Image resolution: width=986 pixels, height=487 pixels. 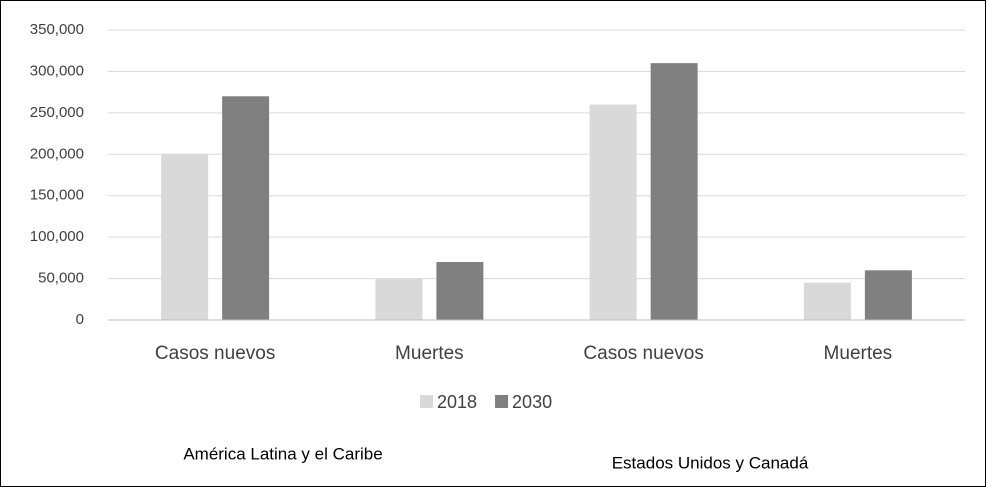 I want to click on y-tick-label: 0, so click(x=80, y=319).